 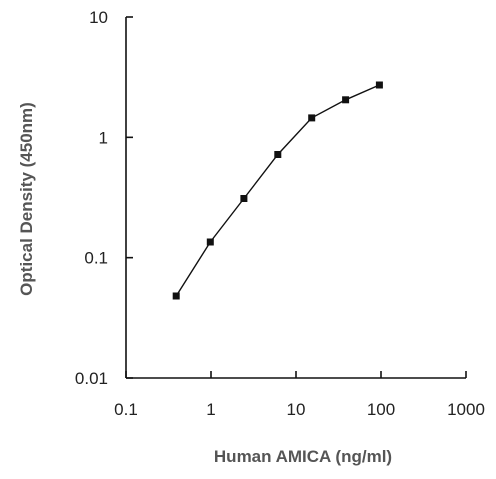 What do you see at coordinates (91, 378) in the screenshot?
I see `y-tick-label: 0.01` at bounding box center [91, 378].